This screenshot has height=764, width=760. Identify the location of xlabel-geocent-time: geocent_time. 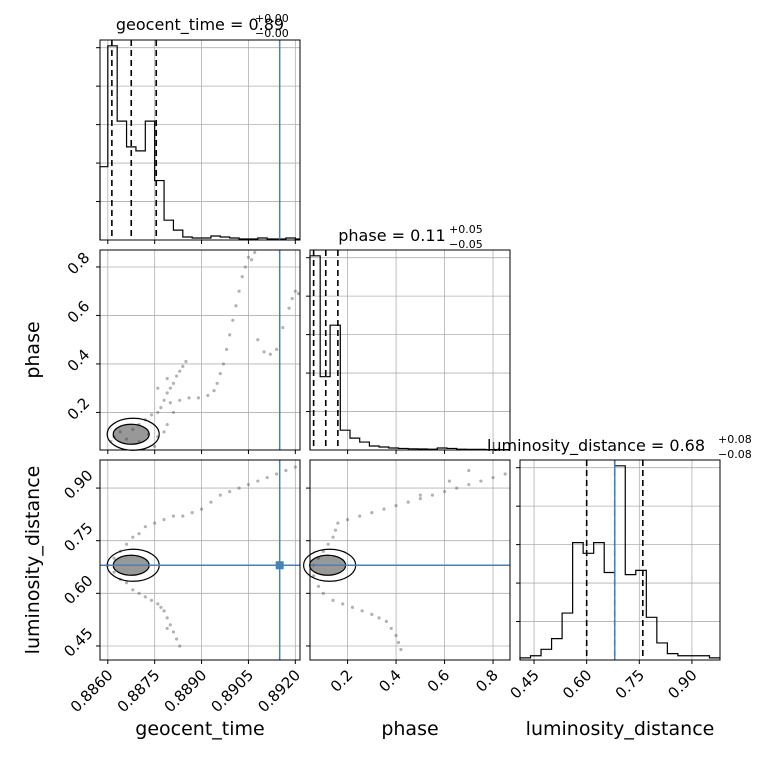
(199, 729).